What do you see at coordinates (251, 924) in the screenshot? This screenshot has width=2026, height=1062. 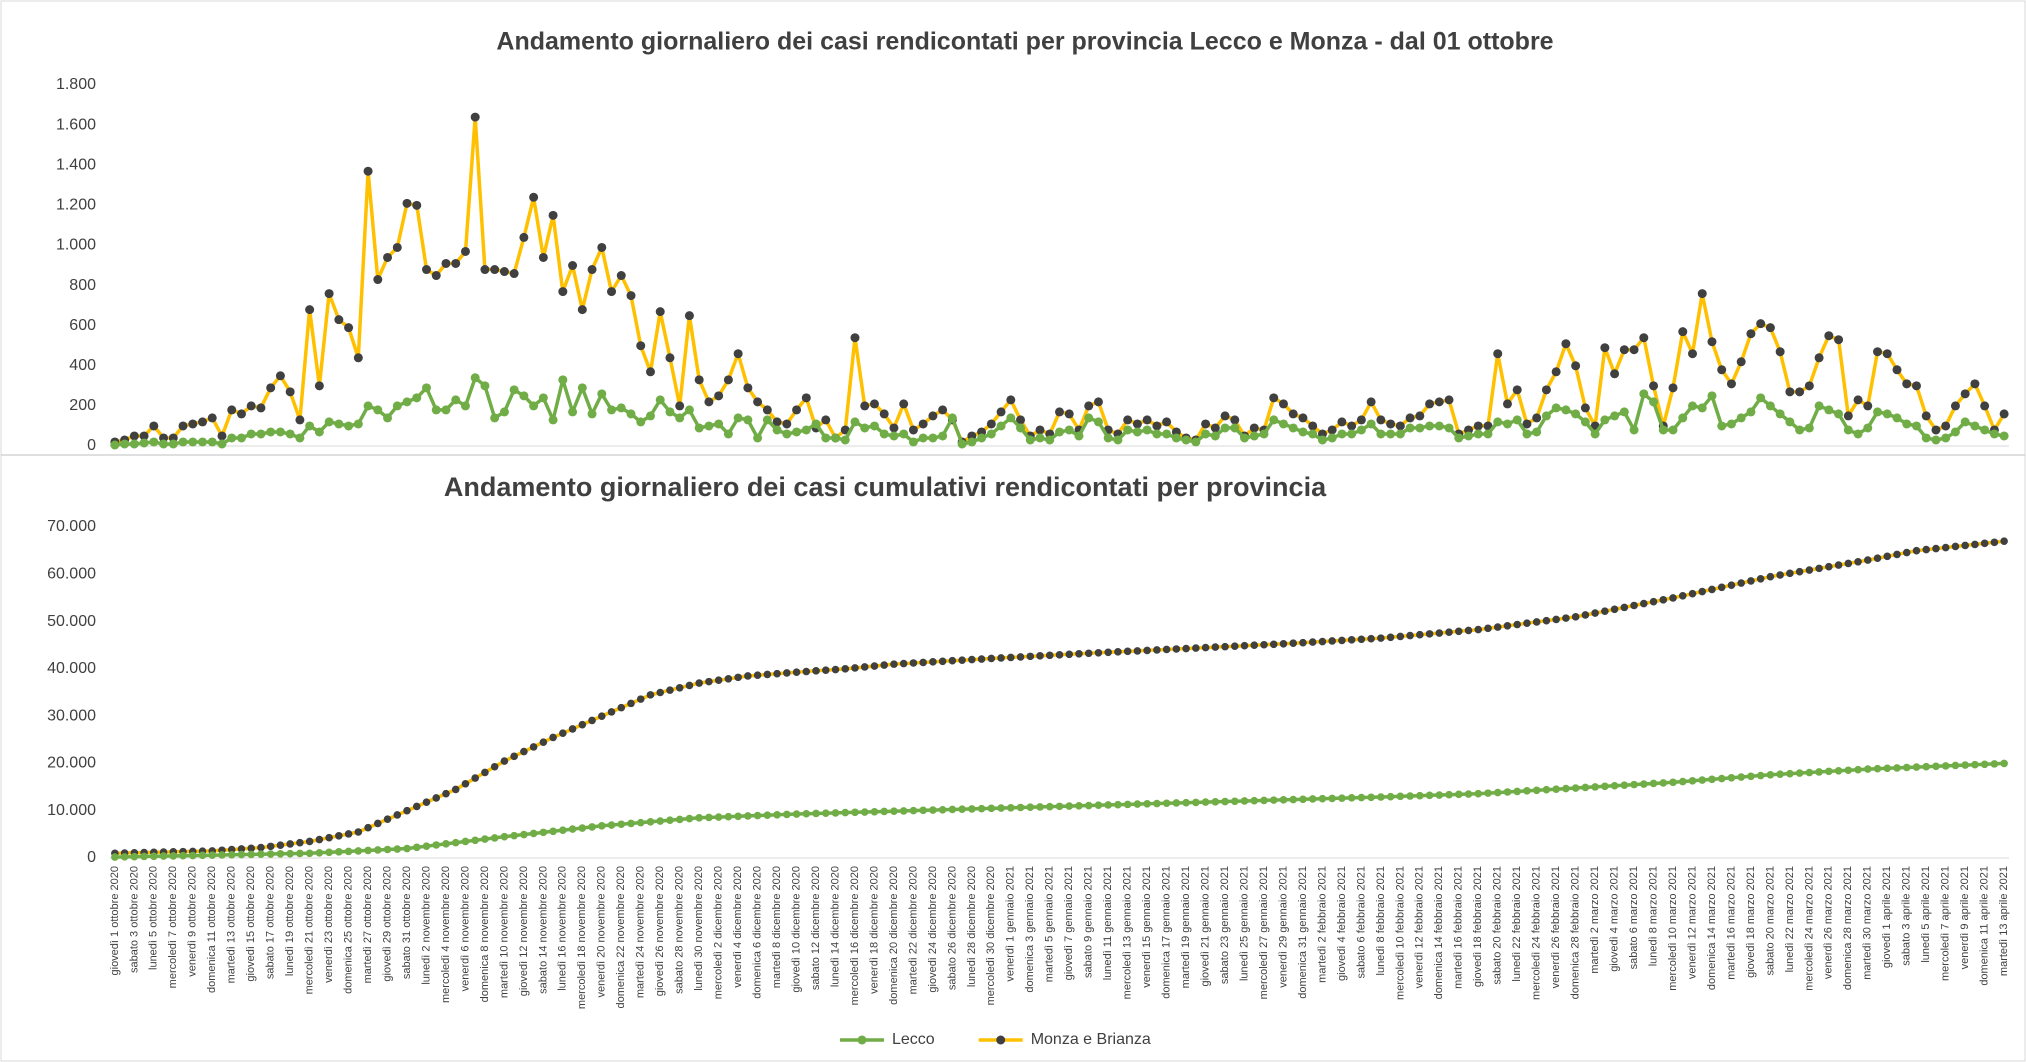 I see `x-tick-label: giovedì 15 ottobre 2020` at bounding box center [251, 924].